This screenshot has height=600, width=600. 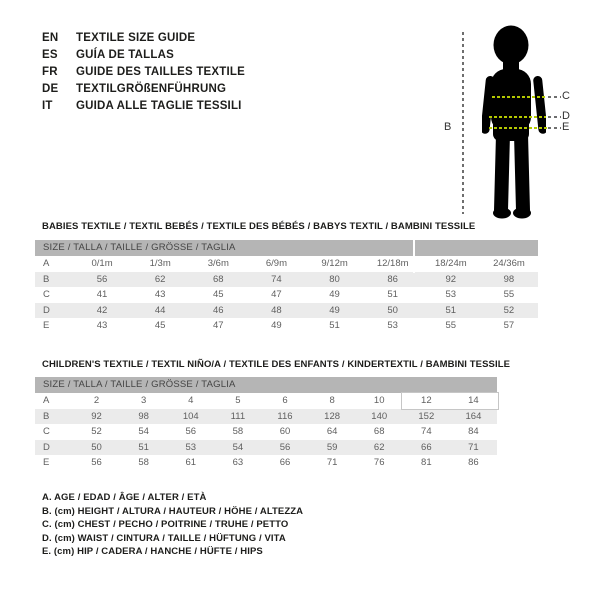 What do you see at coordinates (218, 264) in the screenshot?
I see `size-cell: 3/6m` at bounding box center [218, 264].